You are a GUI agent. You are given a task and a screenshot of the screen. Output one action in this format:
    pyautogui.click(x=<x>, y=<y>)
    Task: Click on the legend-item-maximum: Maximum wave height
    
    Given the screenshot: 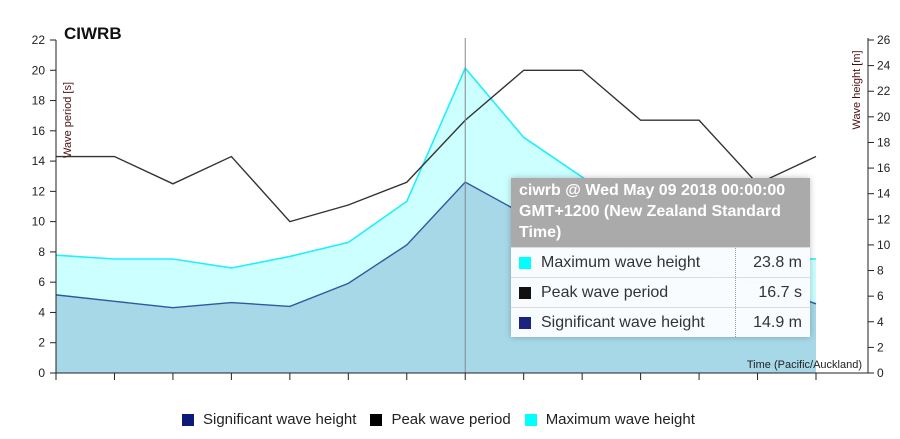 What is the action you would take?
    pyautogui.click(x=609, y=419)
    